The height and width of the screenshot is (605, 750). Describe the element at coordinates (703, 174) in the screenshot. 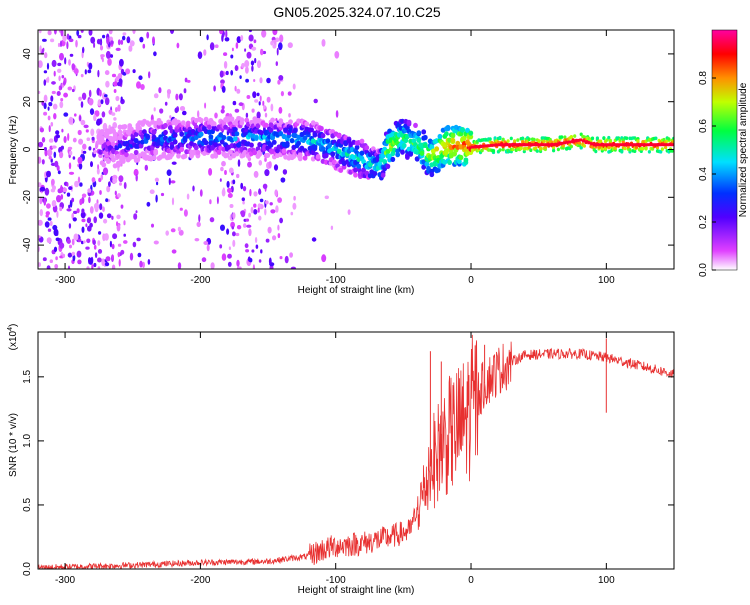

I see `colorbar-tick-label: 0.4` at that location.